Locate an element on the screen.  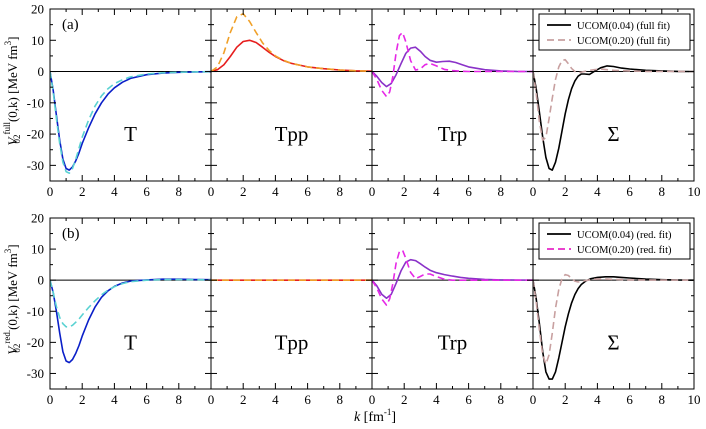
legend-entry: UCOM(0.04) (red. fit) is located at coordinates (624, 235).